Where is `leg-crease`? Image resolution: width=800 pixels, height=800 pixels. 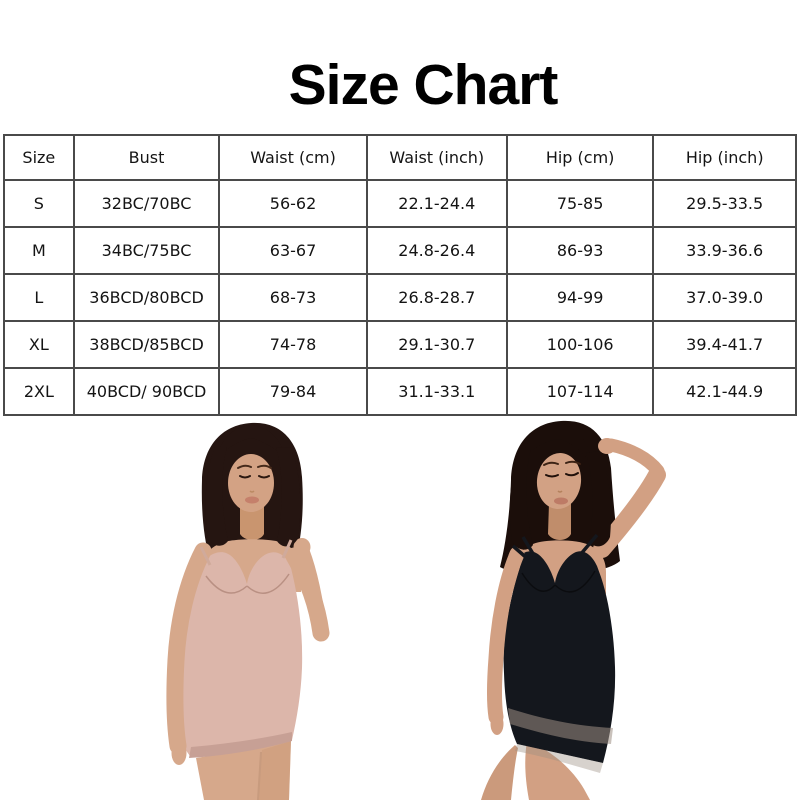
leg-crease is located at coordinates (259, 775).